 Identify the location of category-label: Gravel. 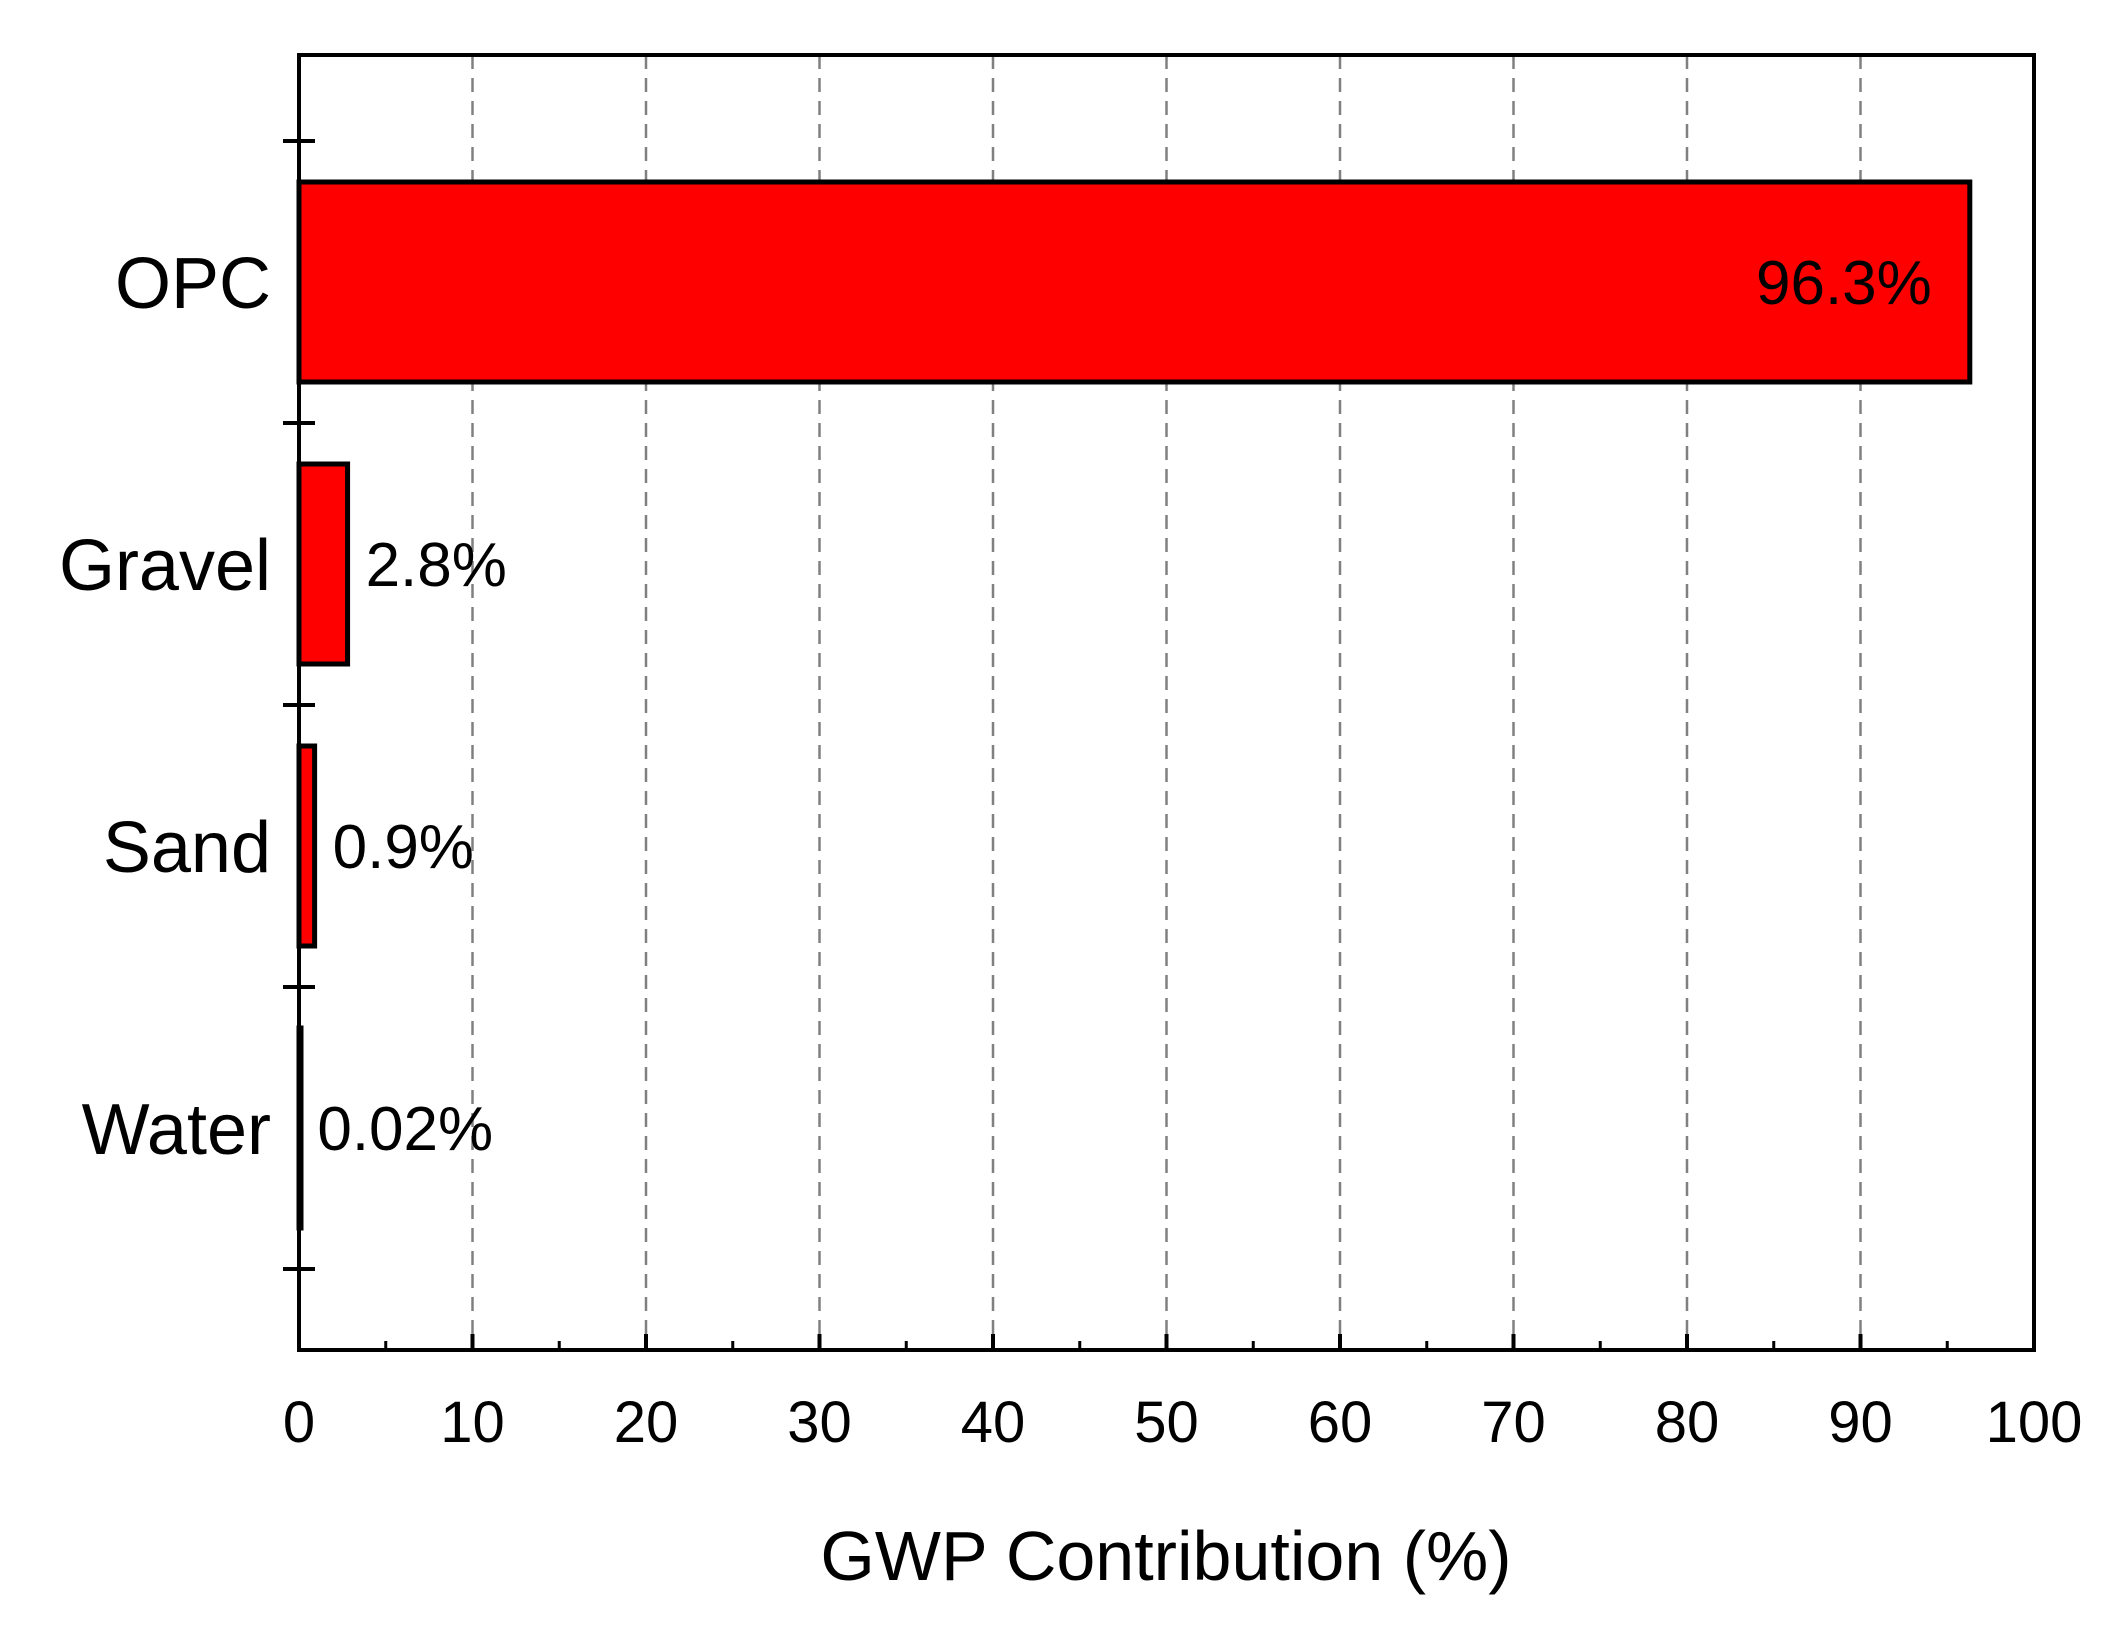
(165, 566).